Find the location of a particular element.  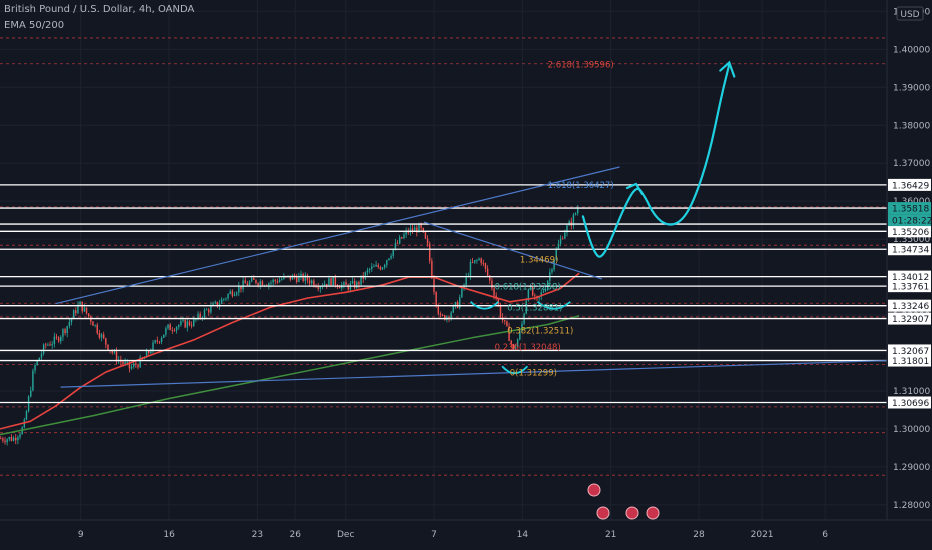

projection-arrowhead is located at coordinates (634, 189).